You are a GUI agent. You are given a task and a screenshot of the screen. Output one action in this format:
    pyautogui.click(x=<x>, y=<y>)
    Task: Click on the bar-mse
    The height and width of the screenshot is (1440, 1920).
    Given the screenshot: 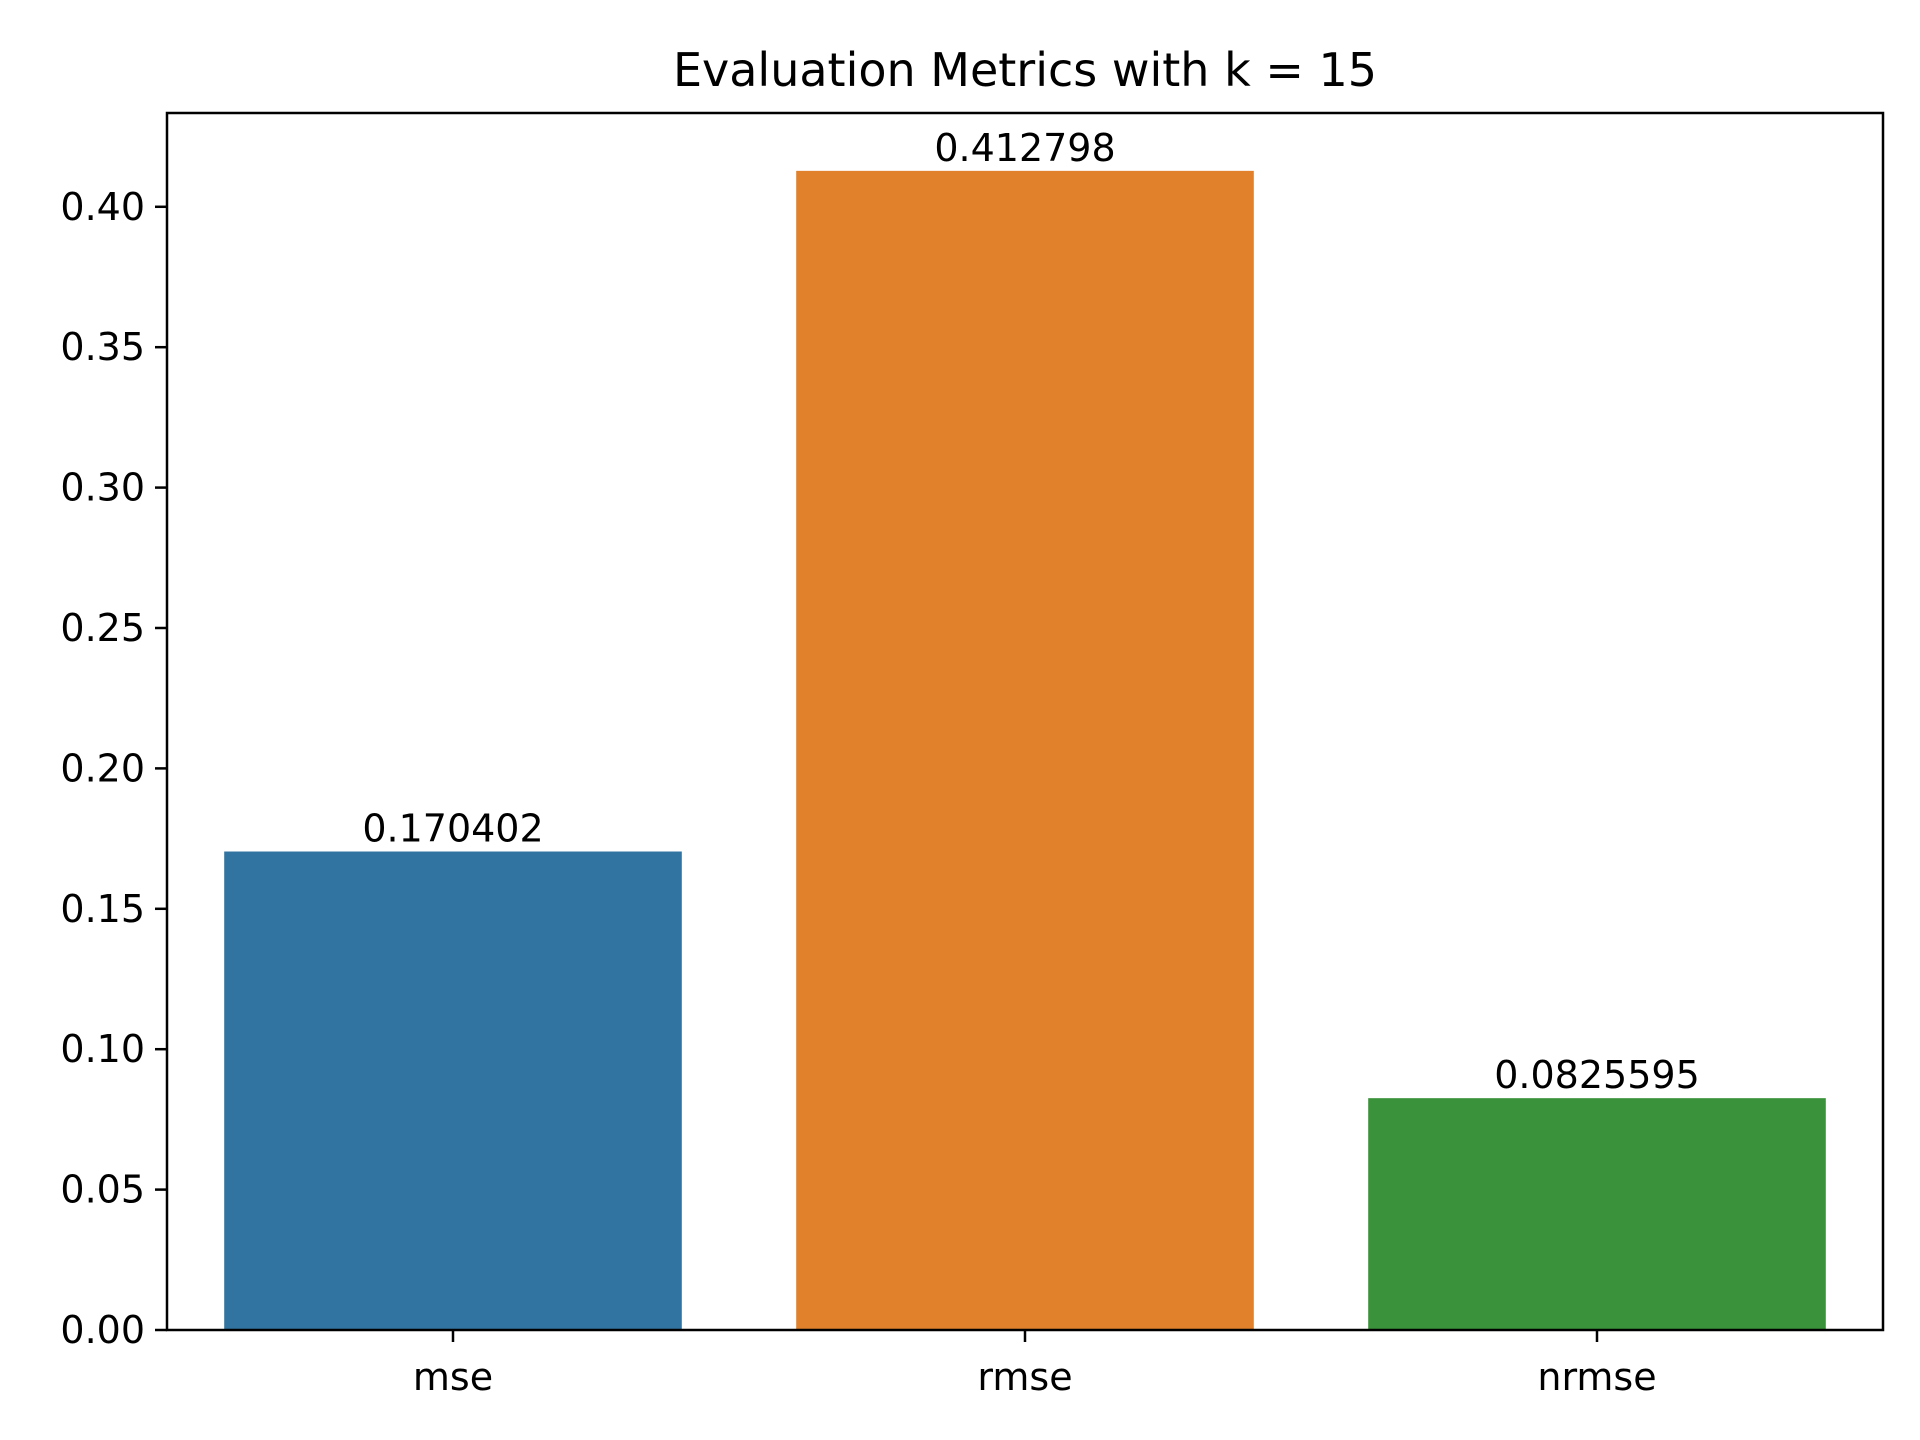 What is the action you would take?
    pyautogui.click(x=453, y=1090)
    